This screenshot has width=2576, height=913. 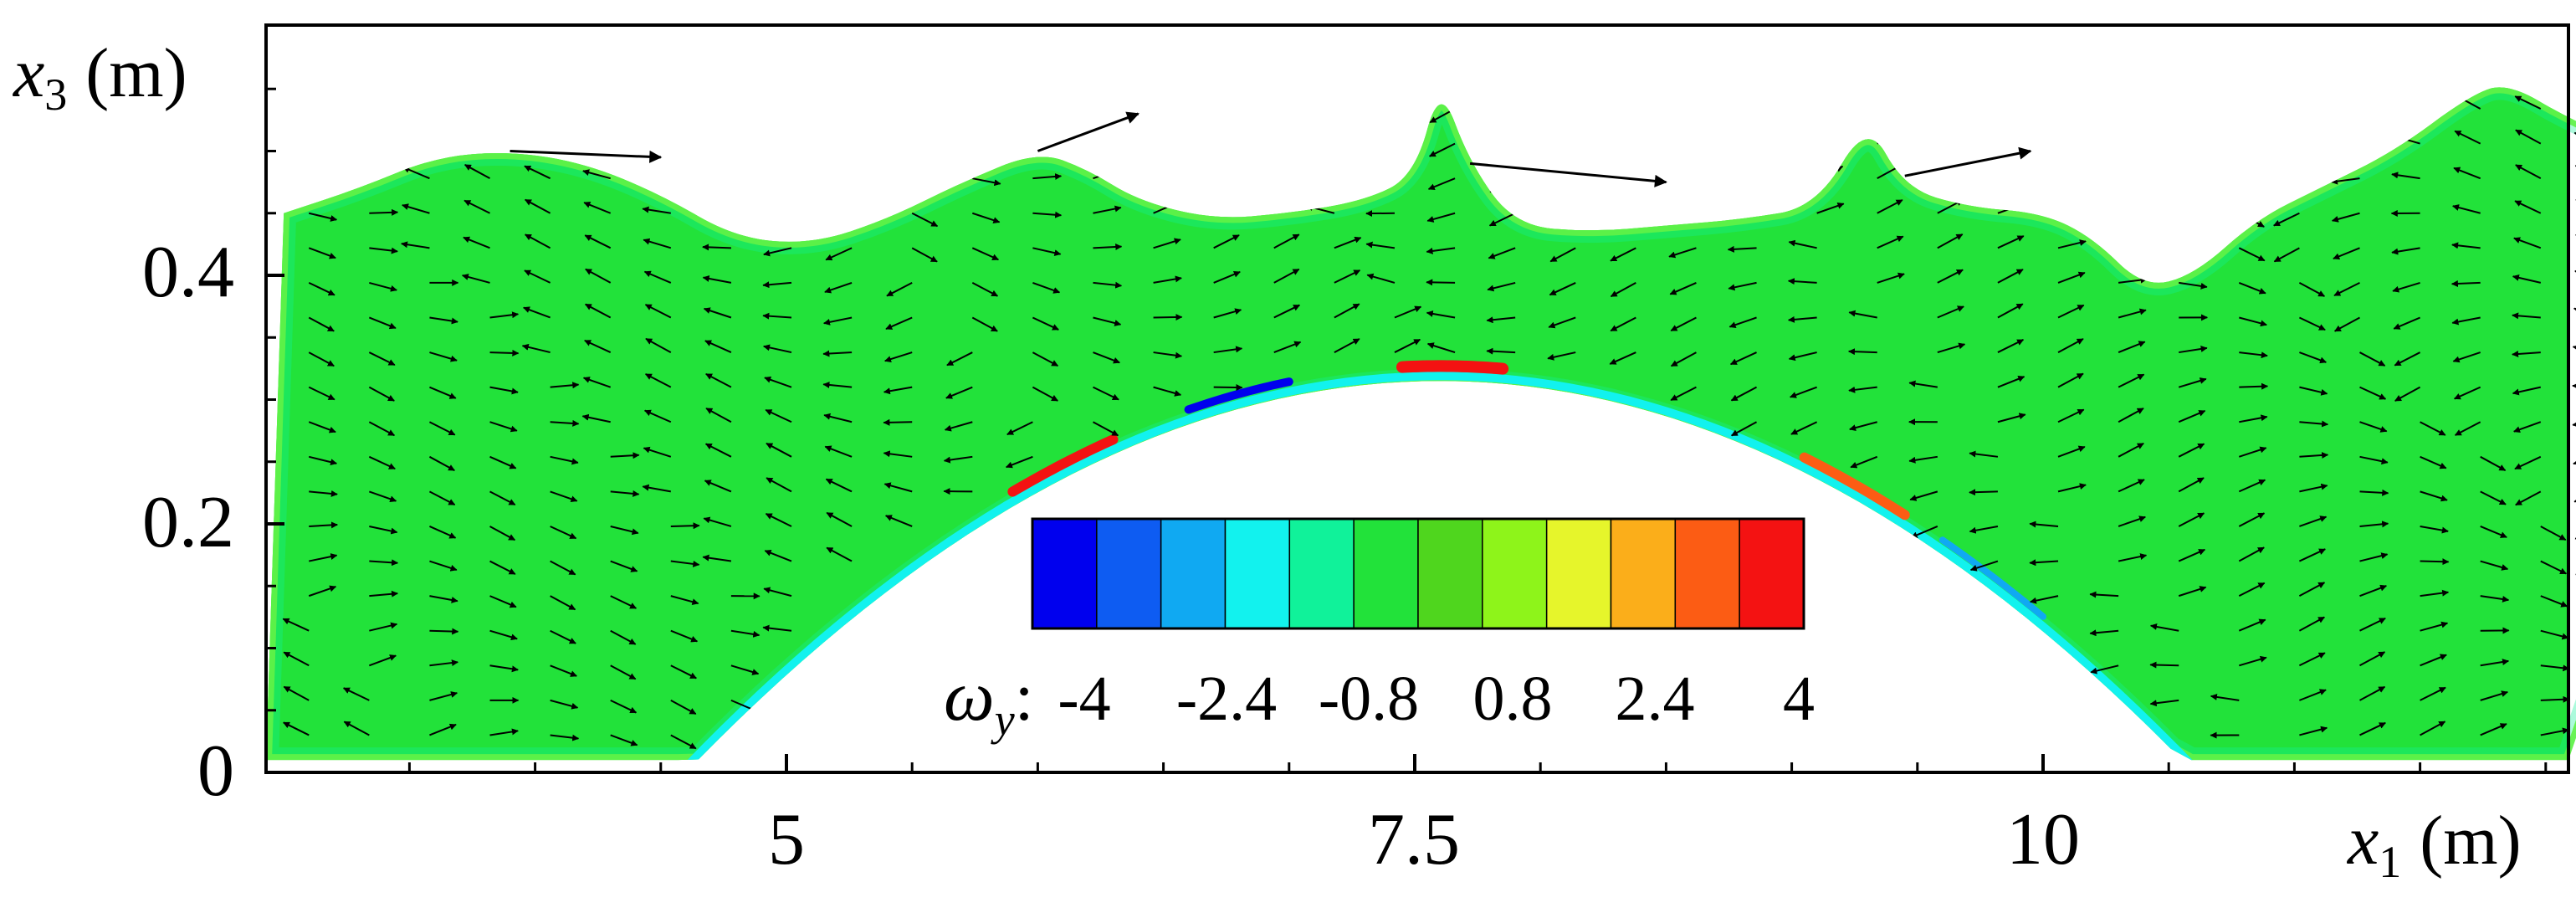 What do you see at coordinates (136, 73) in the screenshot?
I see `y-axis-unit: (m)` at bounding box center [136, 73].